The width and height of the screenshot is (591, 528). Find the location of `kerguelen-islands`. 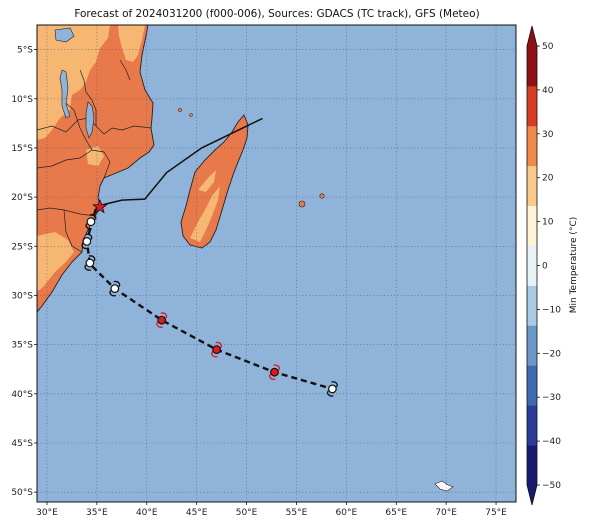

kerguelen-islands is located at coordinates (444, 486).